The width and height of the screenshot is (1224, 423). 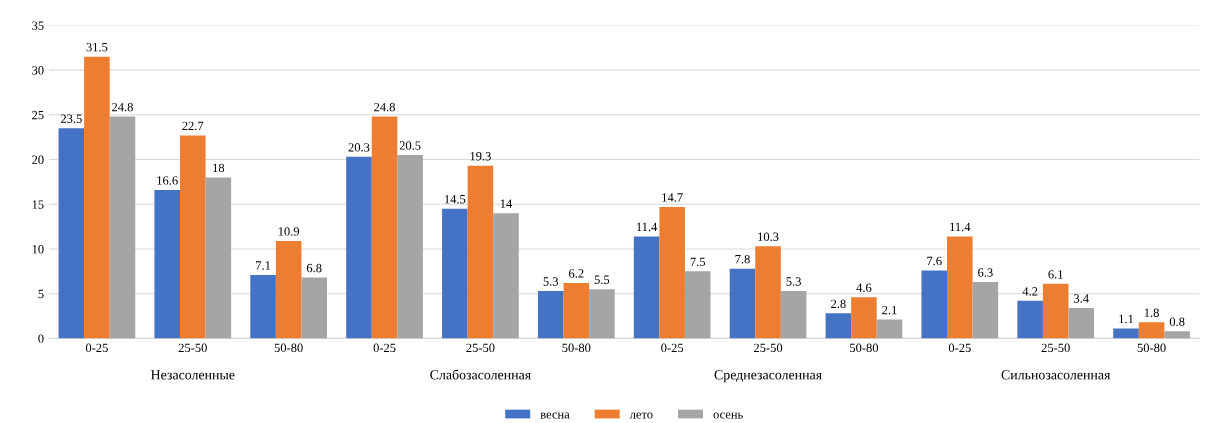 What do you see at coordinates (985, 272) in the screenshot?
I see `data-label: 6.3` at bounding box center [985, 272].